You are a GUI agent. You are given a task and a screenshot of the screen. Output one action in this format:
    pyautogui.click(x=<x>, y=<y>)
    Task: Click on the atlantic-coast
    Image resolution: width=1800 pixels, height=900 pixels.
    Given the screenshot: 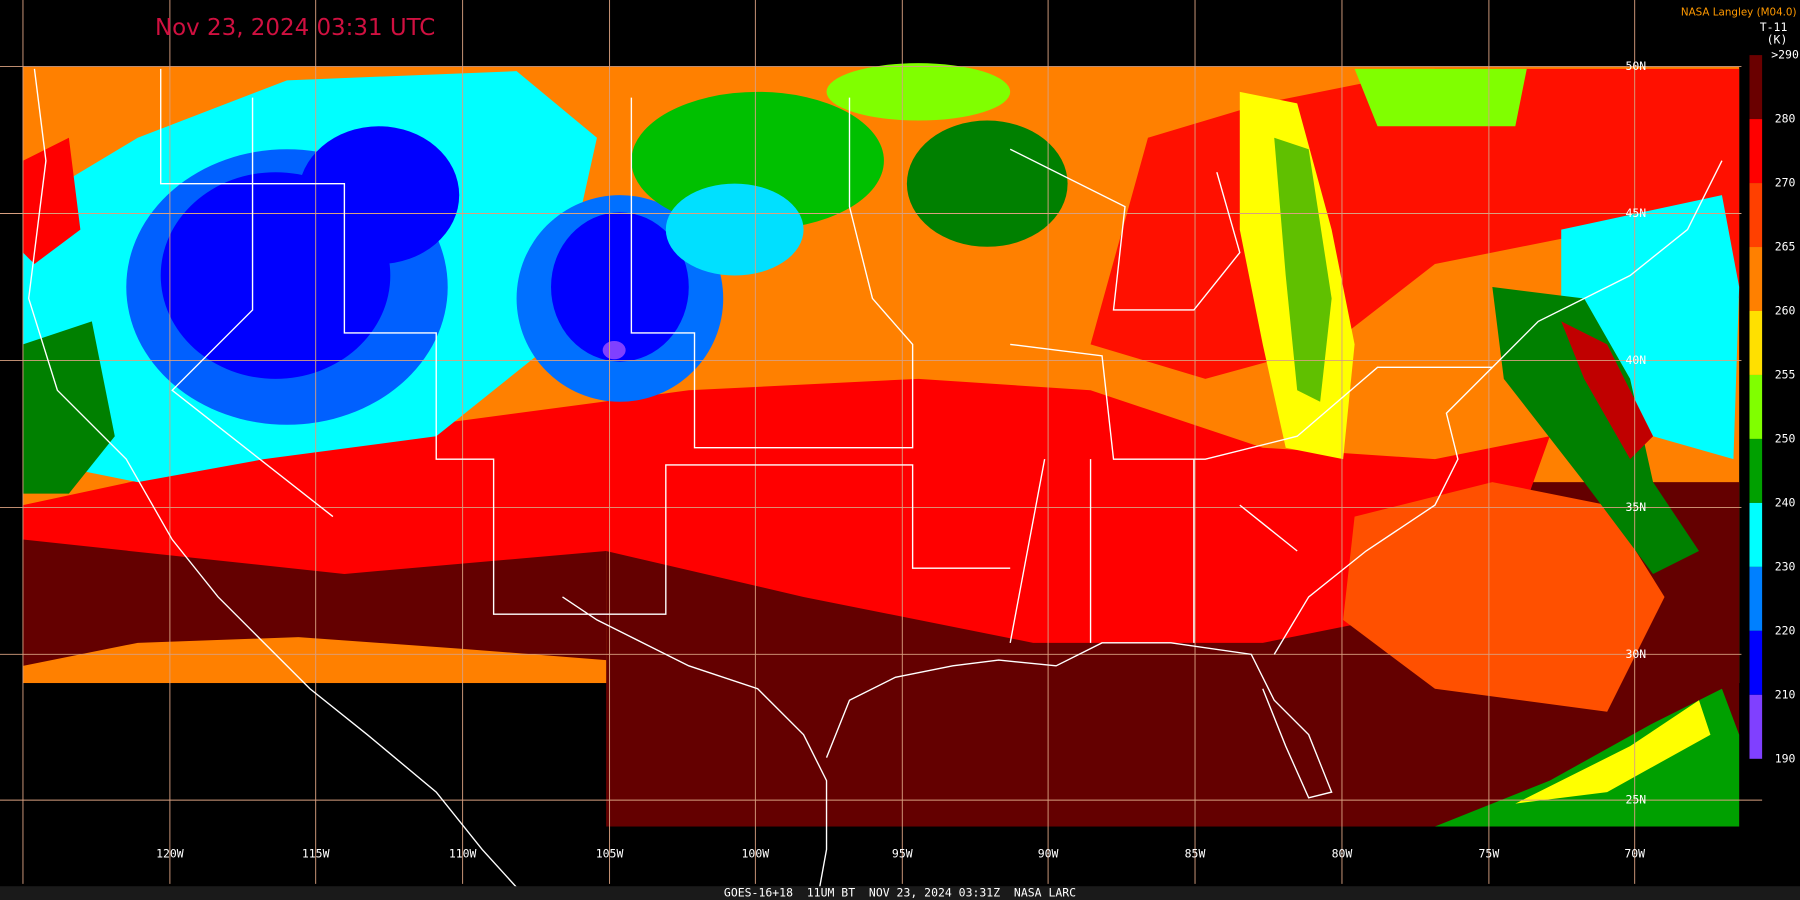 What is the action you would take?
    pyautogui.click(x=1498, y=407)
    